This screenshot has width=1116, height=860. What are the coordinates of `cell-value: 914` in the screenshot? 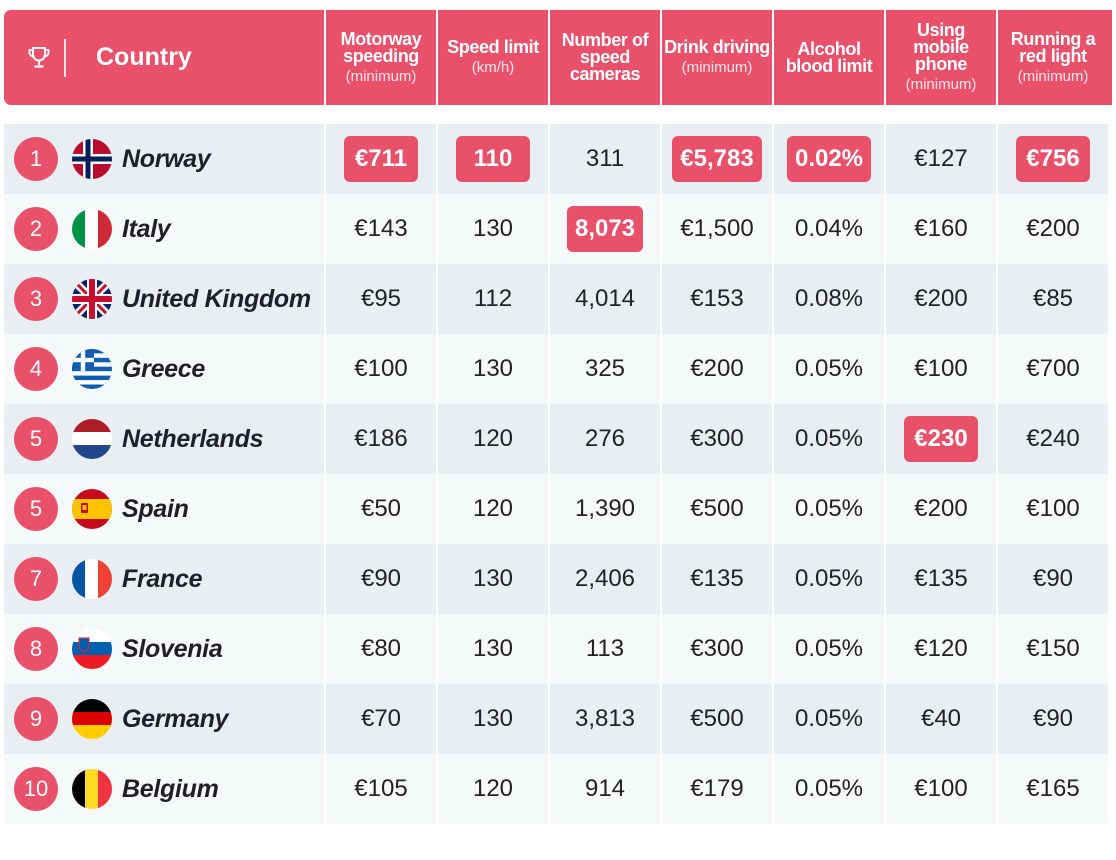 It's located at (605, 788).